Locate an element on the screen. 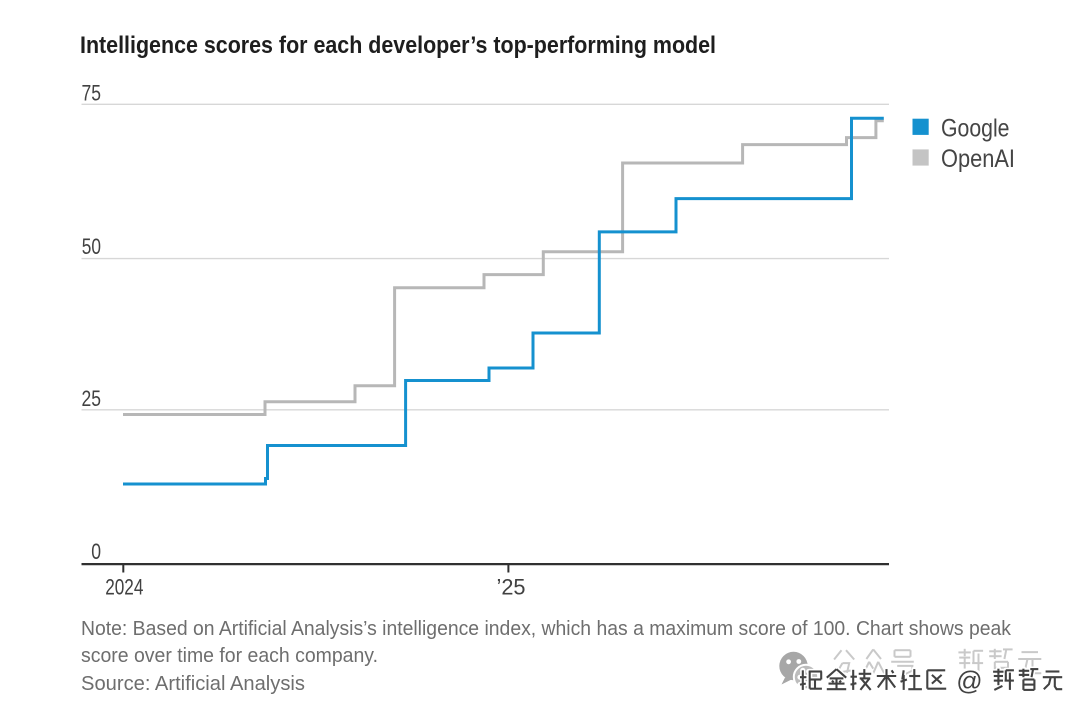 The image size is (1080, 714). svg-text: 50 is located at coordinates (91, 246).